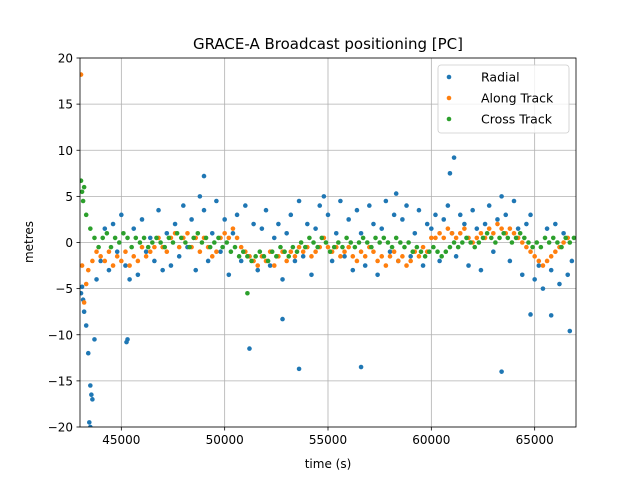 Image resolution: width=640 pixels, height=480 pixels. I want to click on legend-label: Cross Track, so click(517, 119).